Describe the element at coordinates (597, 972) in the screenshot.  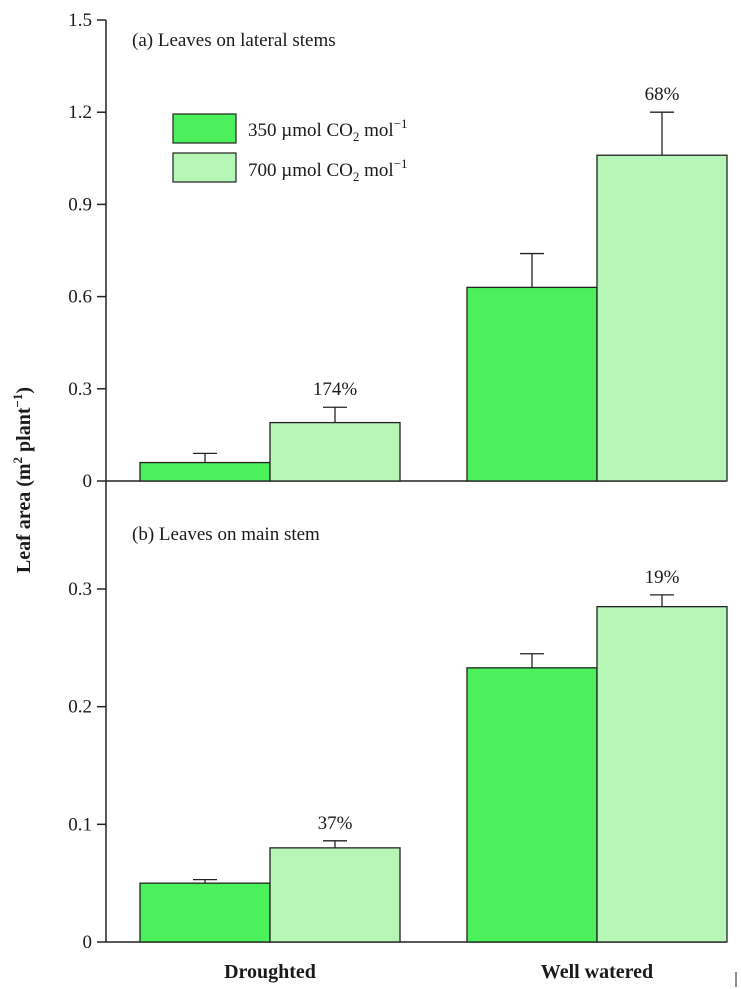
I see `x-label-well-watered: Well watered` at that location.